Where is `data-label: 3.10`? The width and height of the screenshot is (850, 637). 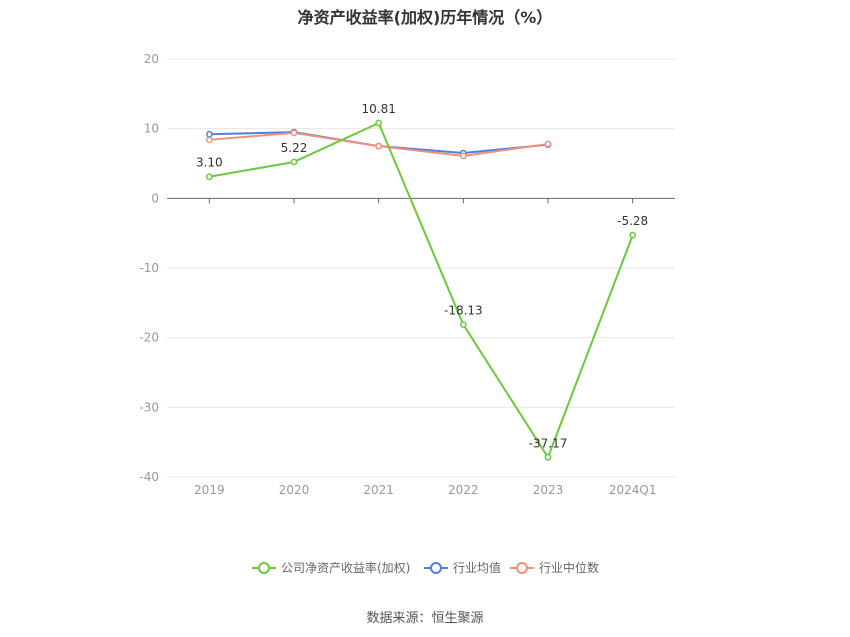
data-label: 3.10 is located at coordinates (209, 163).